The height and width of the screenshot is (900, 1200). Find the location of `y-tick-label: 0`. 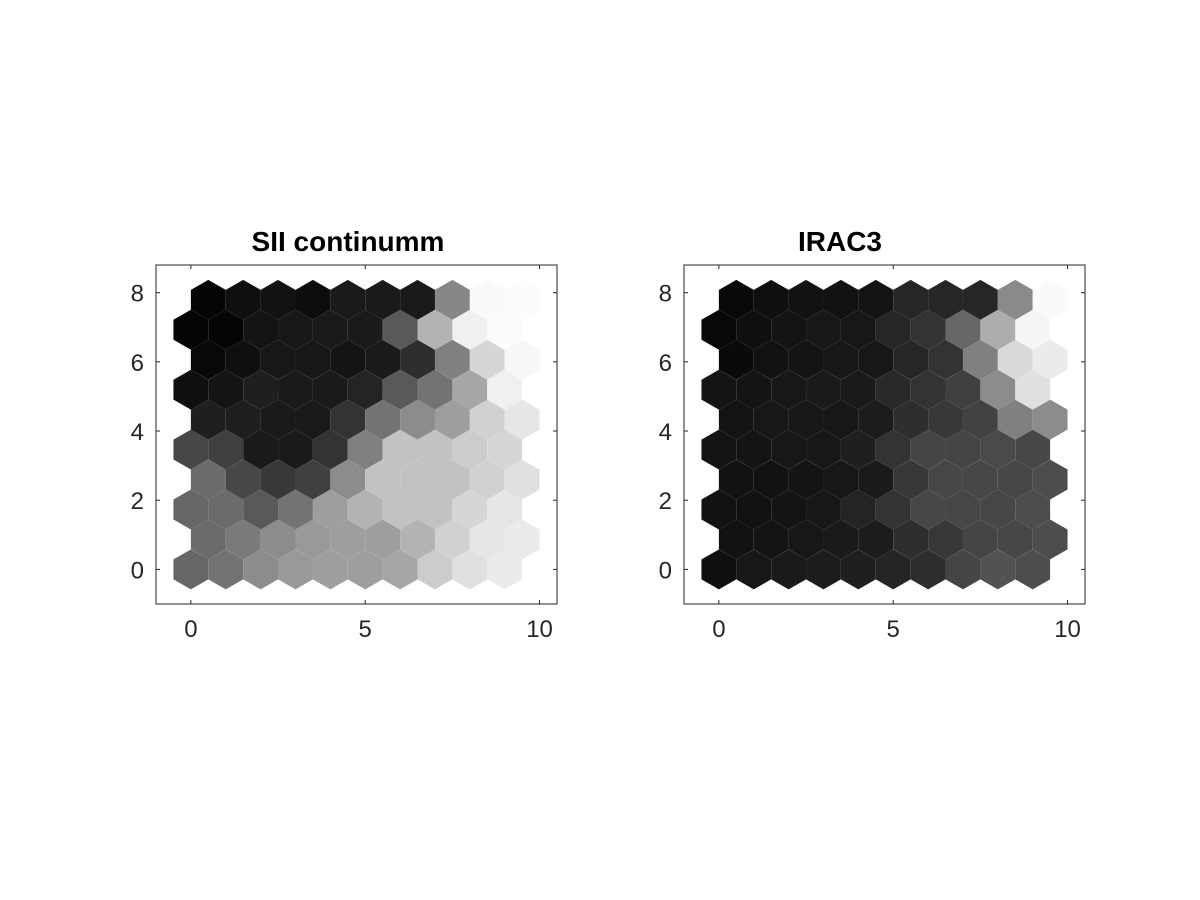

y-tick-label: 0 is located at coordinates (137, 570).